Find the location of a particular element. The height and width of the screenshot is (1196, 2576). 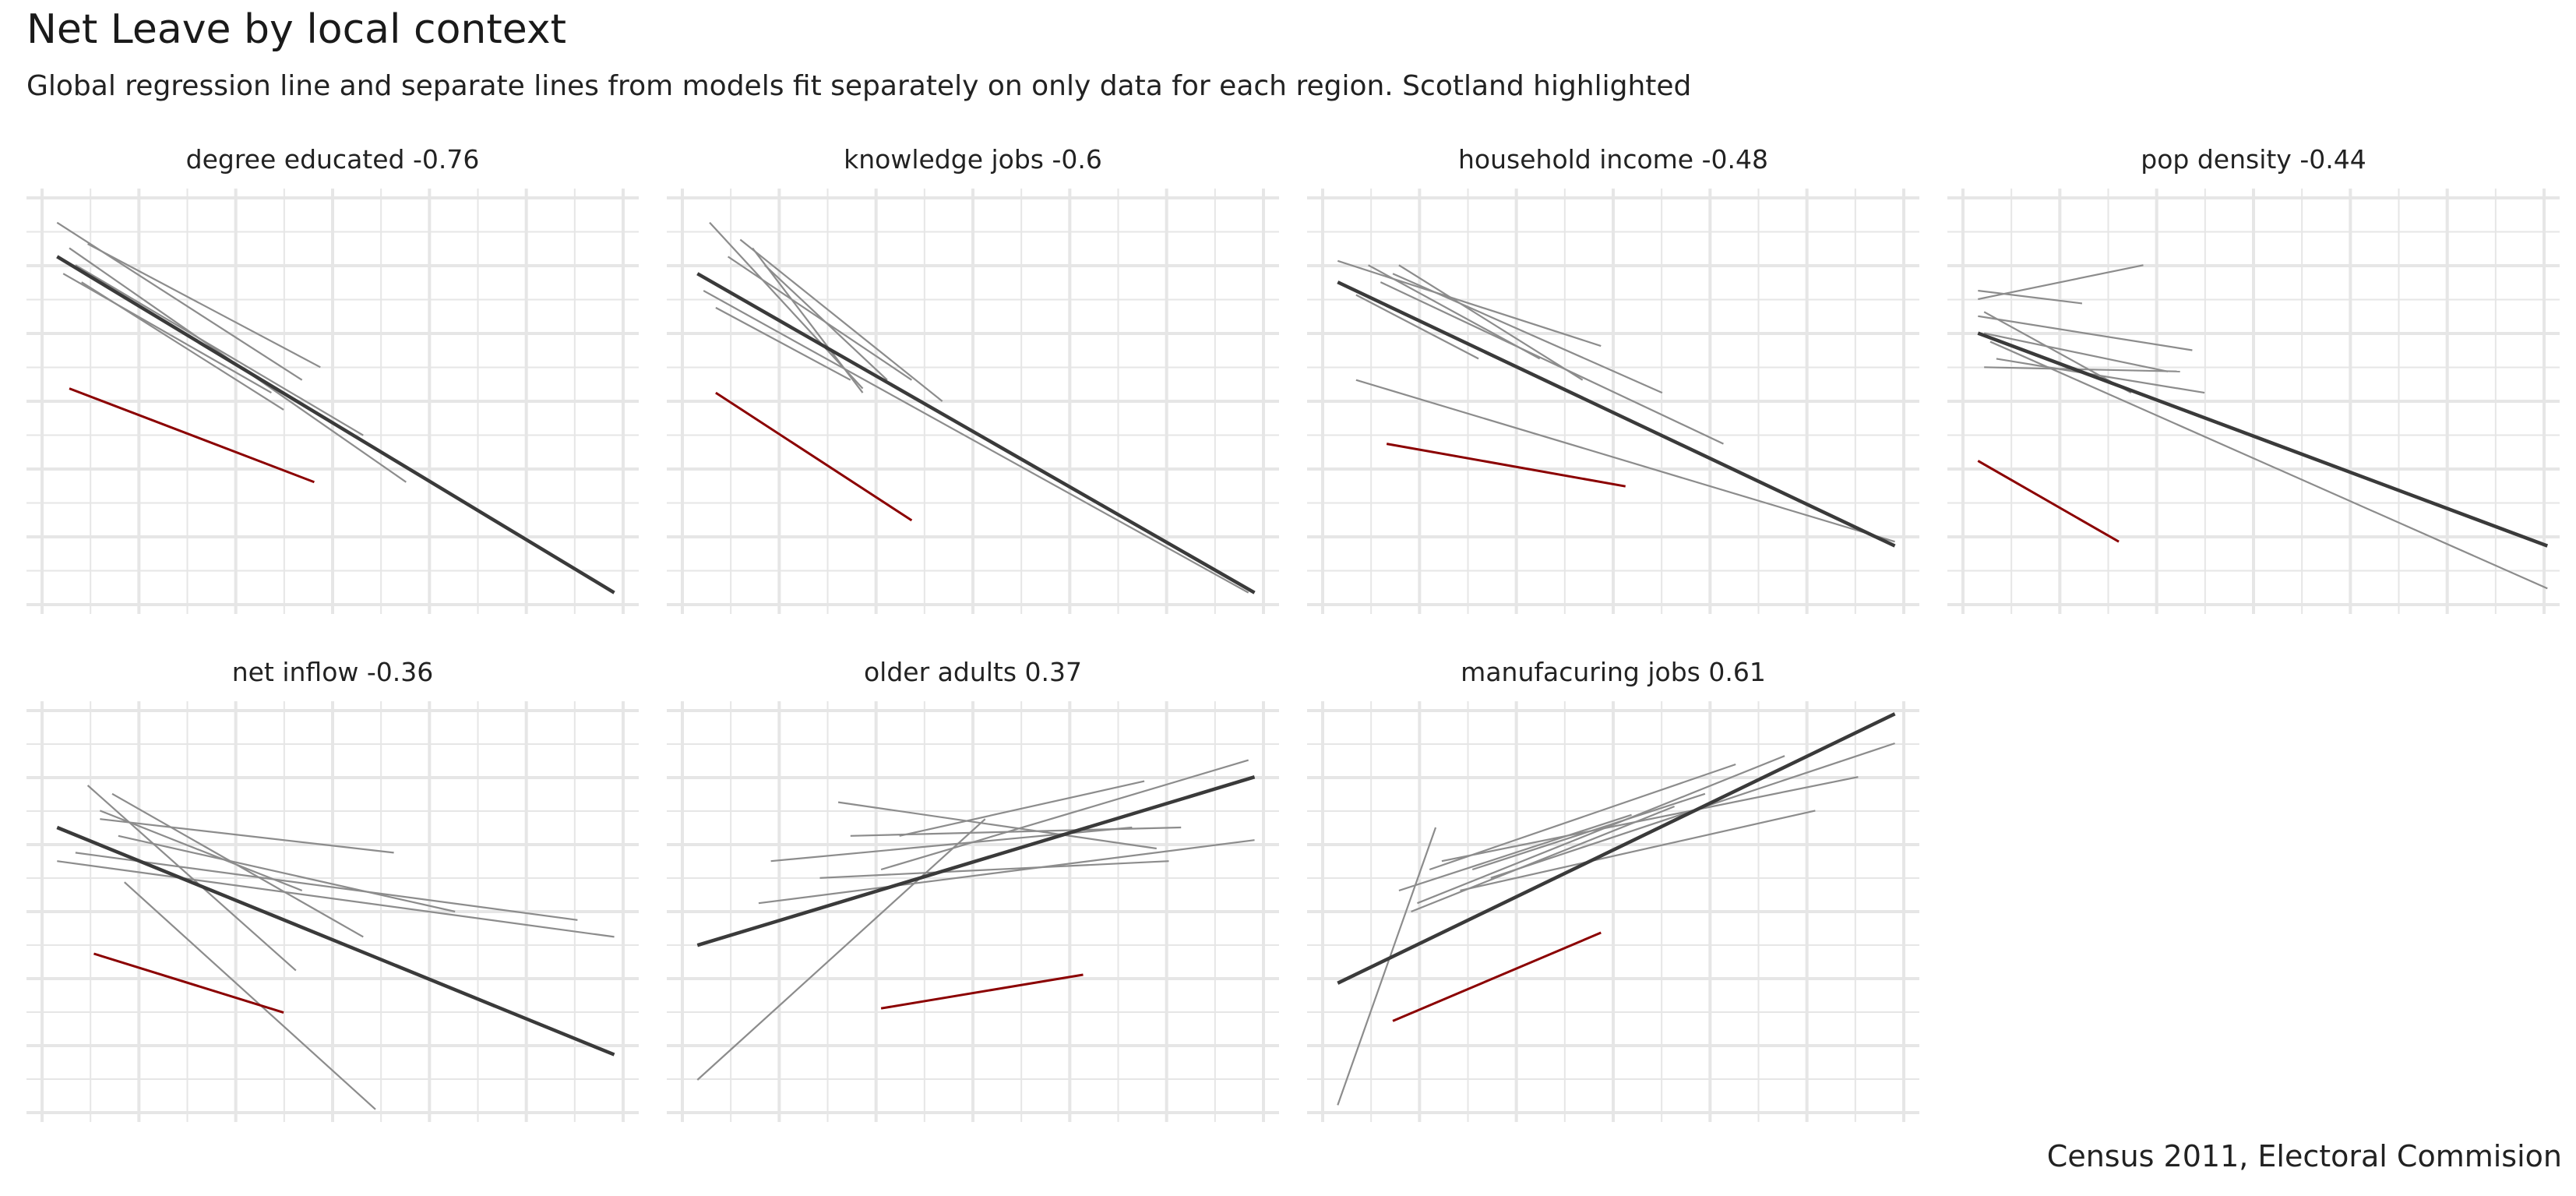

facet-panel: knowledge jobs -0.6 is located at coordinates (973, 379).